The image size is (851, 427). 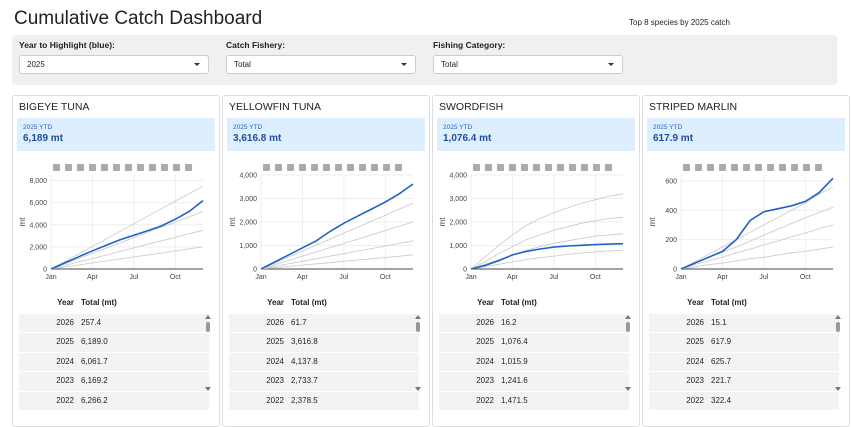 I want to click on chart: 0 2,000 4,000 6,000 8,000 Jan Apr Jul Oct mt, so click(x=111, y=228).